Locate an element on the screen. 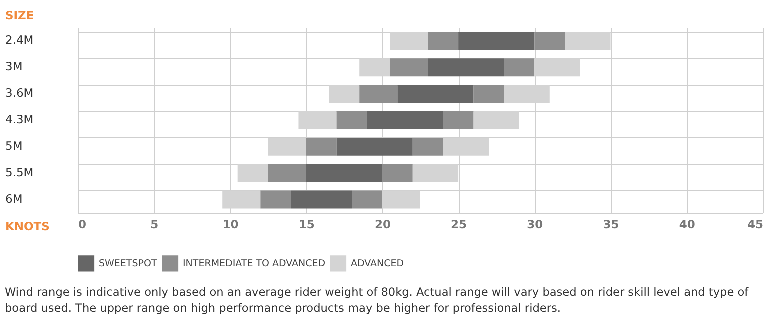  legend-label: INTERMEDIATE TO ADVANCED is located at coordinates (254, 264).